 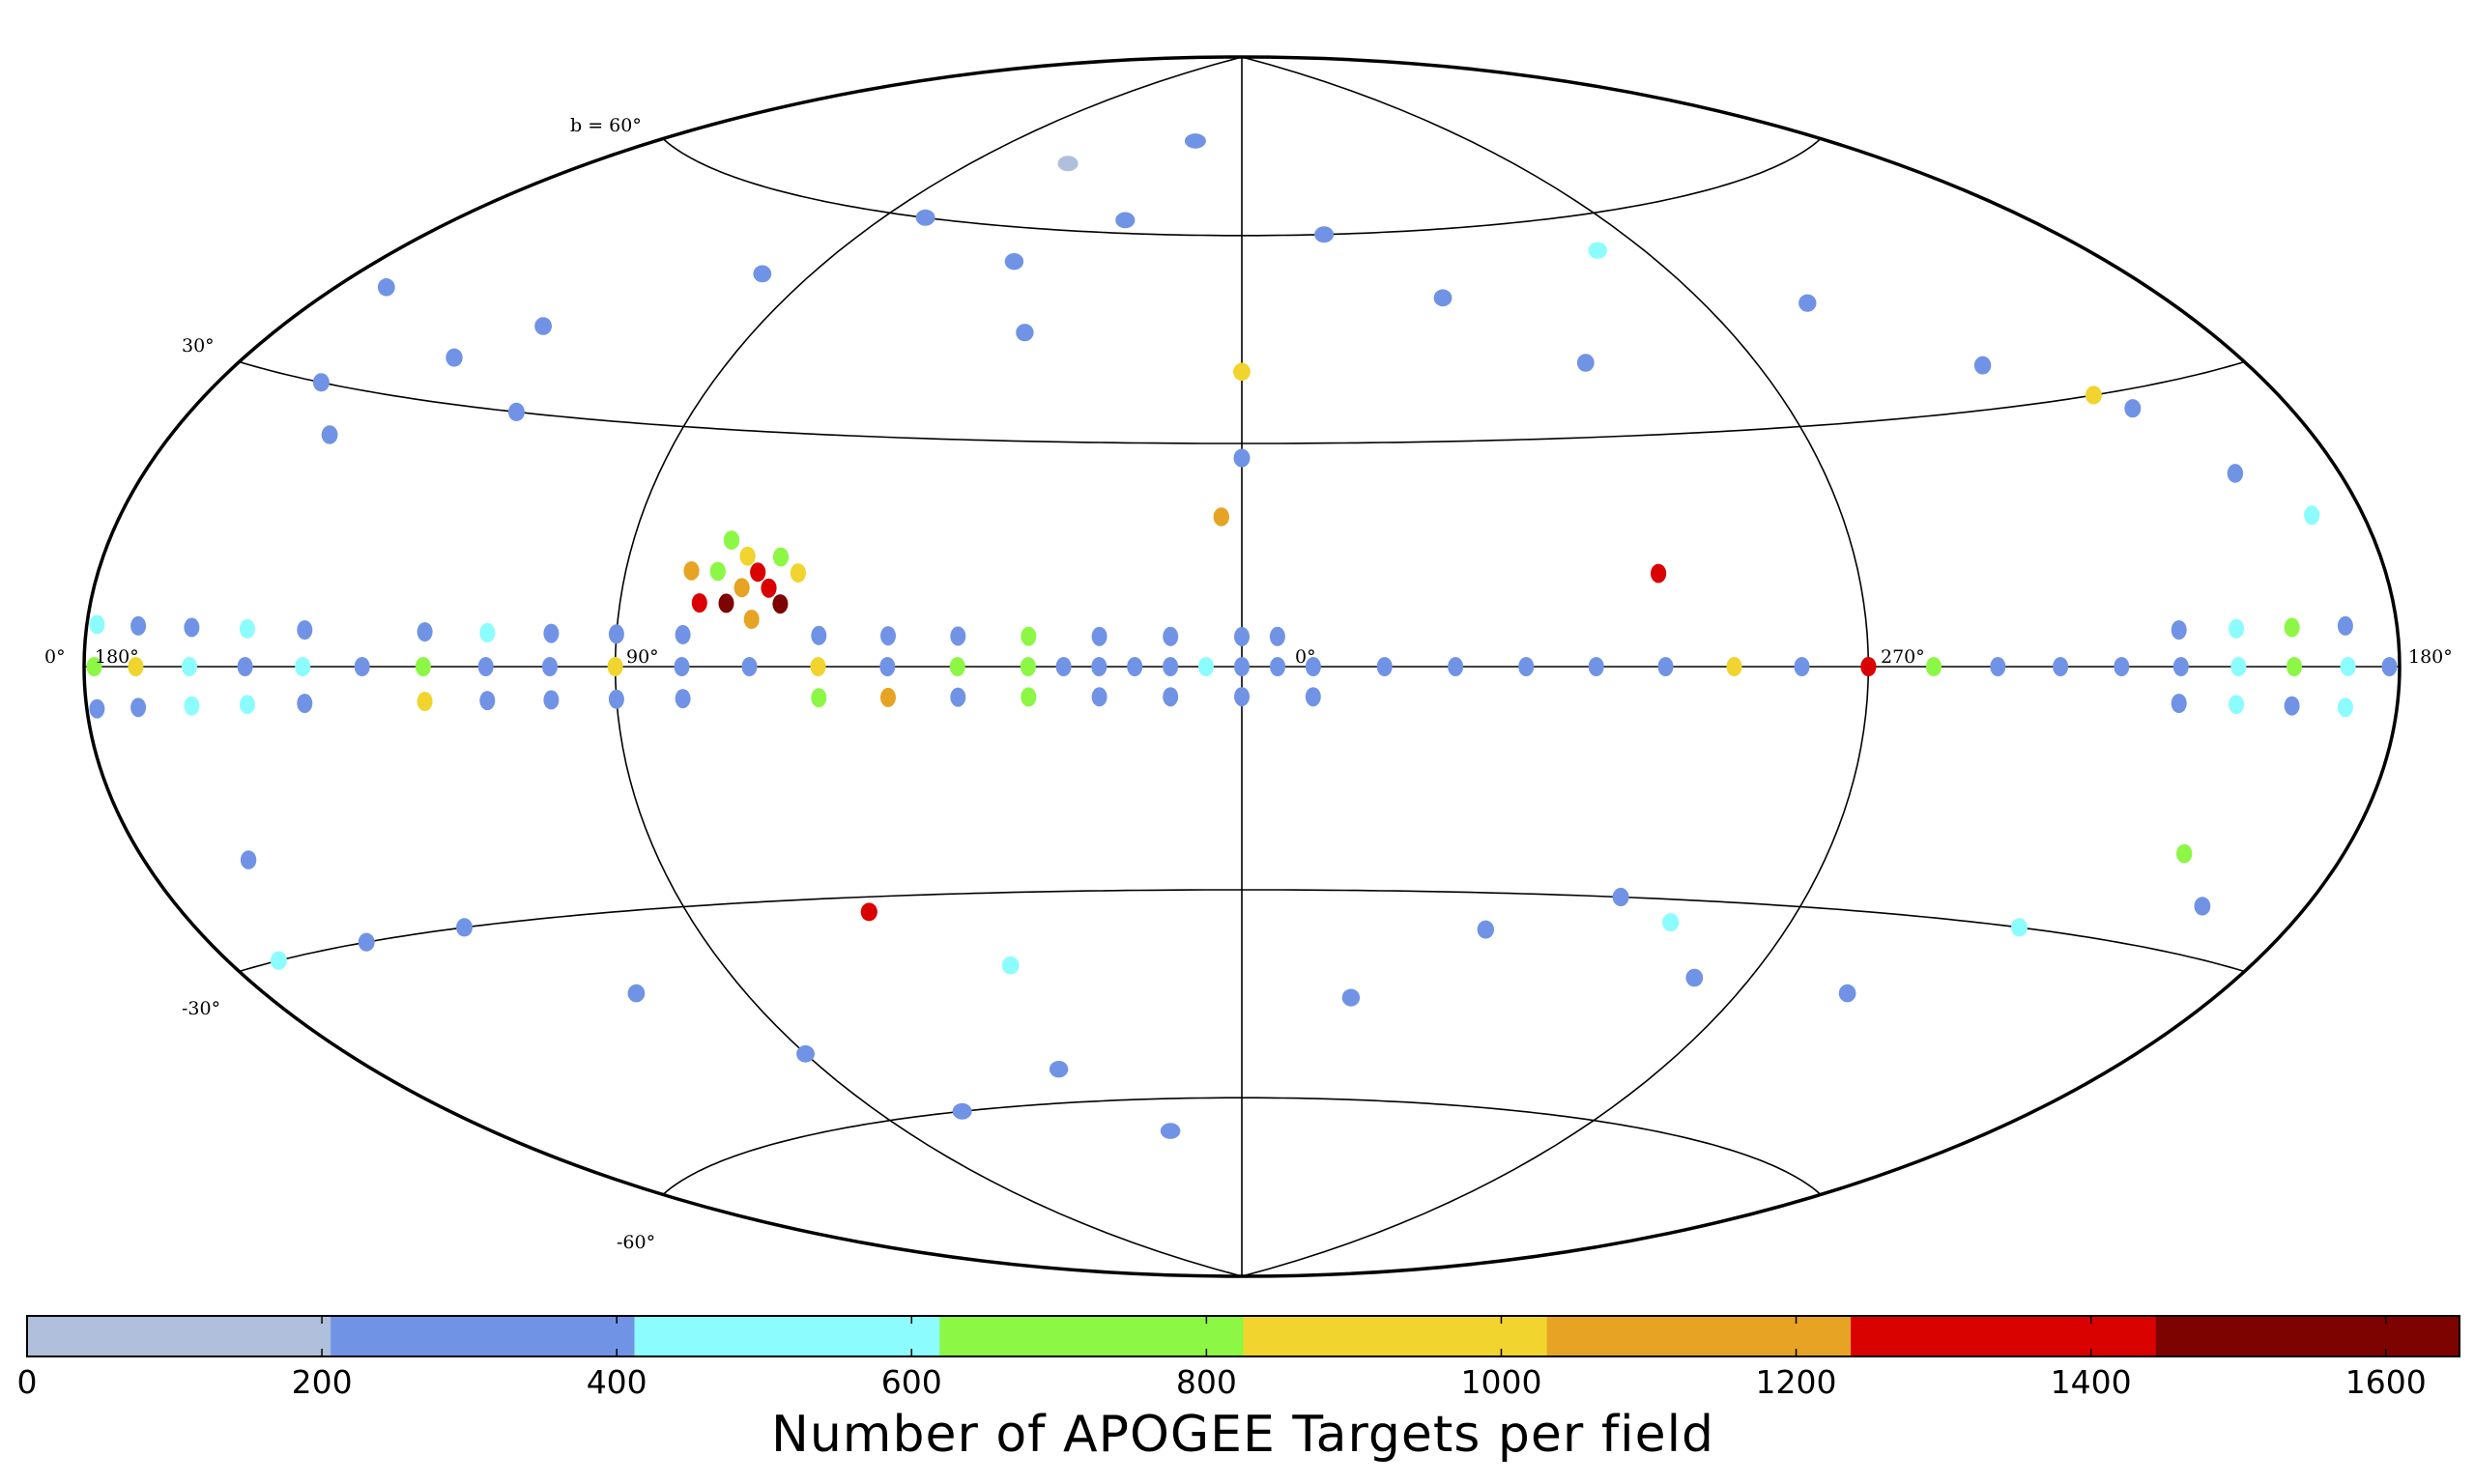 What do you see at coordinates (55, 657) in the screenshot?
I see `lon-label-left-edge: 0°` at bounding box center [55, 657].